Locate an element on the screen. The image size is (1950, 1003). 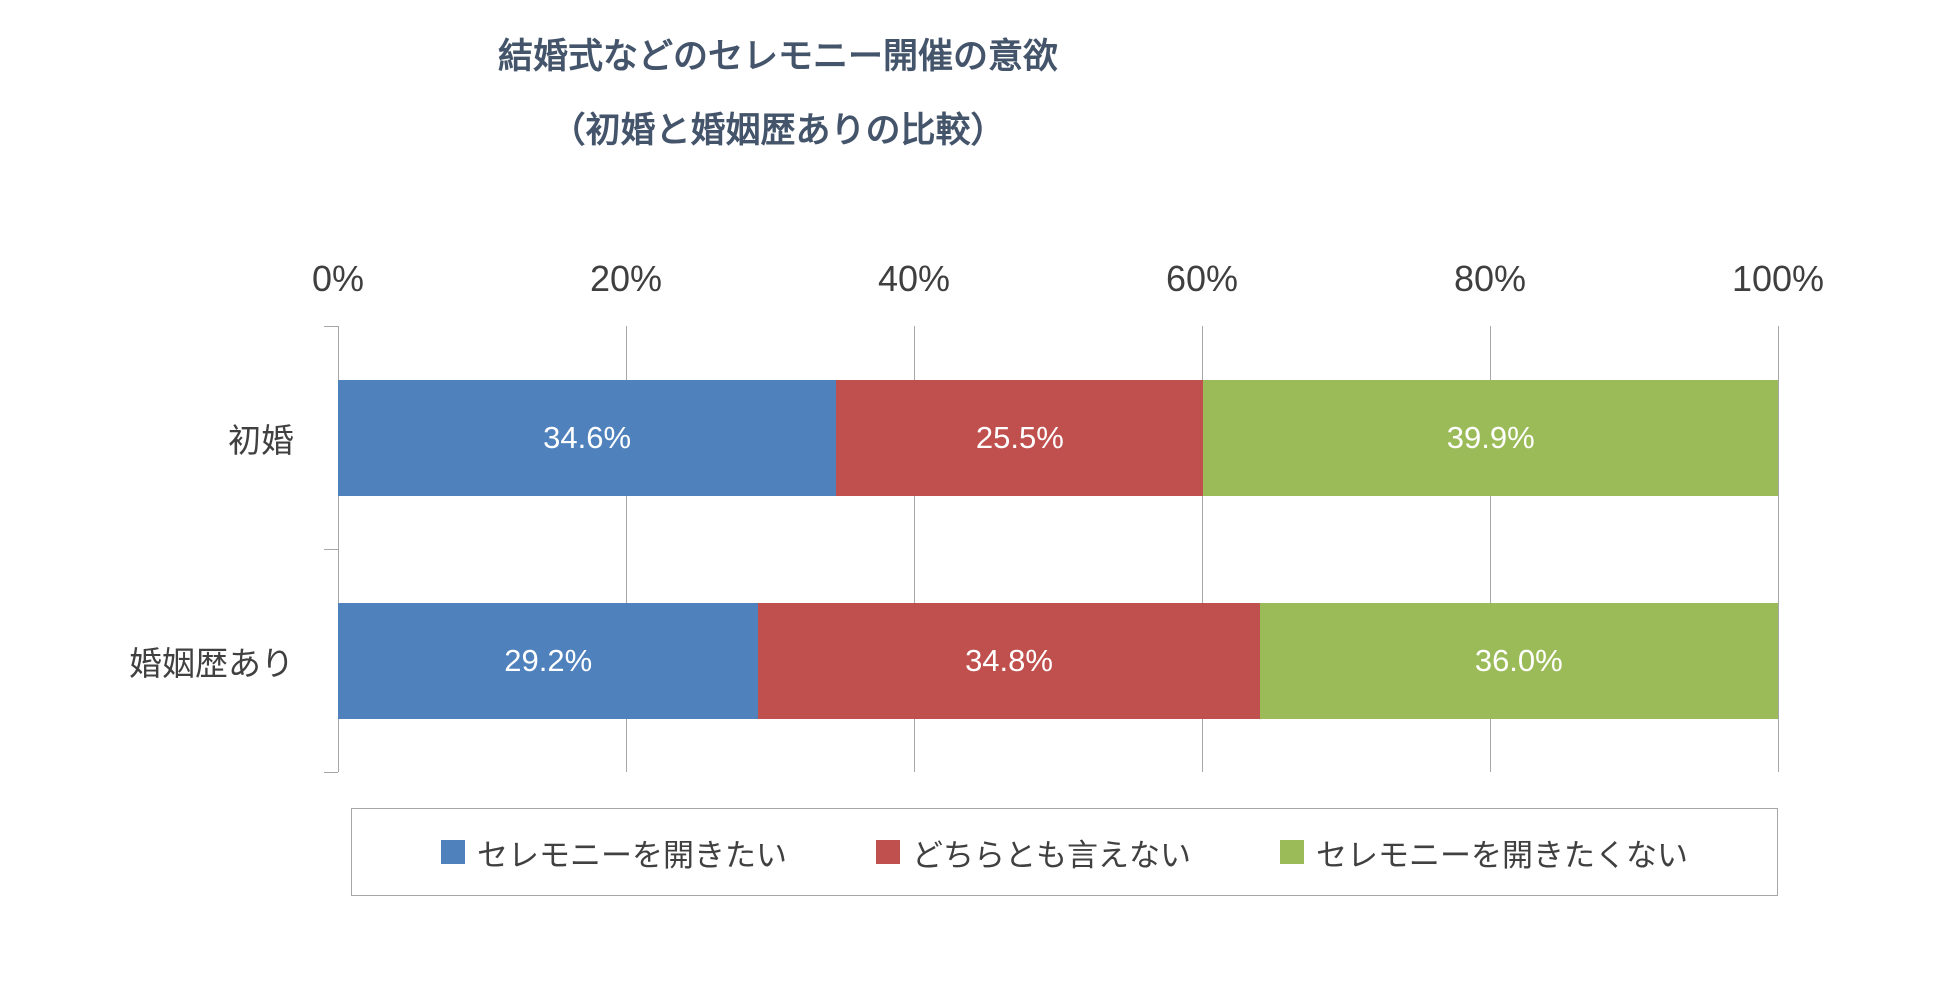
bar-value-label: 34.6% is located at coordinates (587, 437).